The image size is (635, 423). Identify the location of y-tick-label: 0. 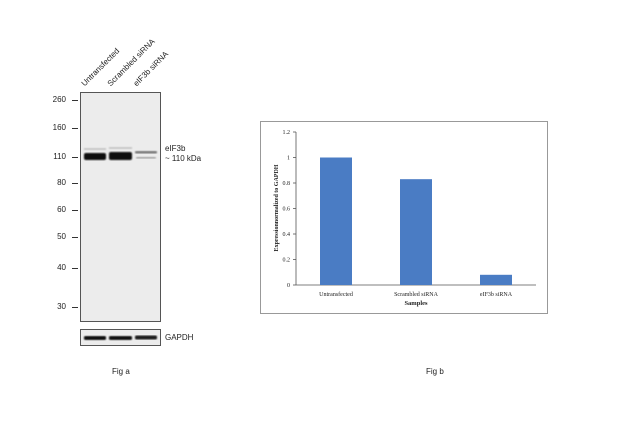
(288, 286).